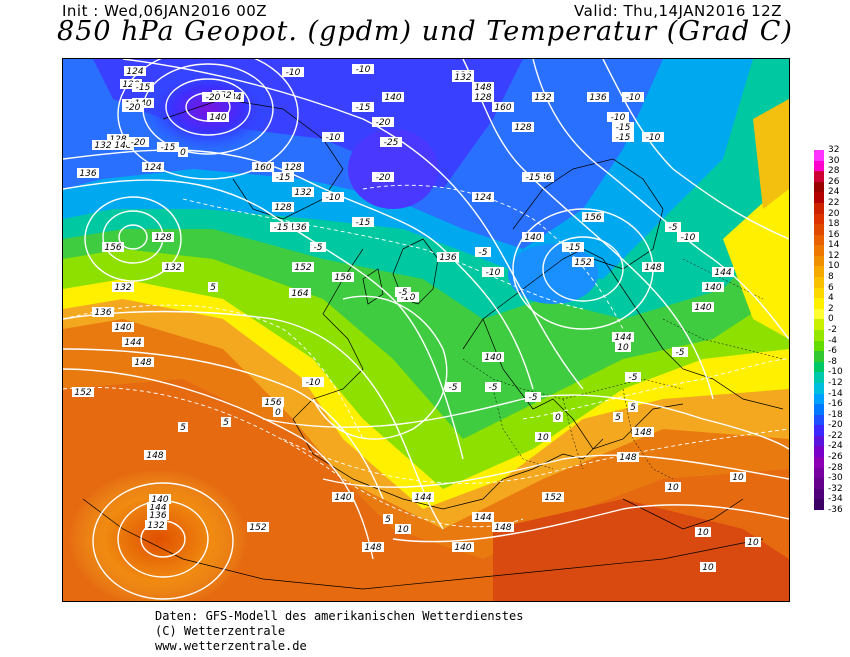 The width and height of the screenshot is (850, 657). I want to click on legend-tick-label: 24, so click(834, 192).